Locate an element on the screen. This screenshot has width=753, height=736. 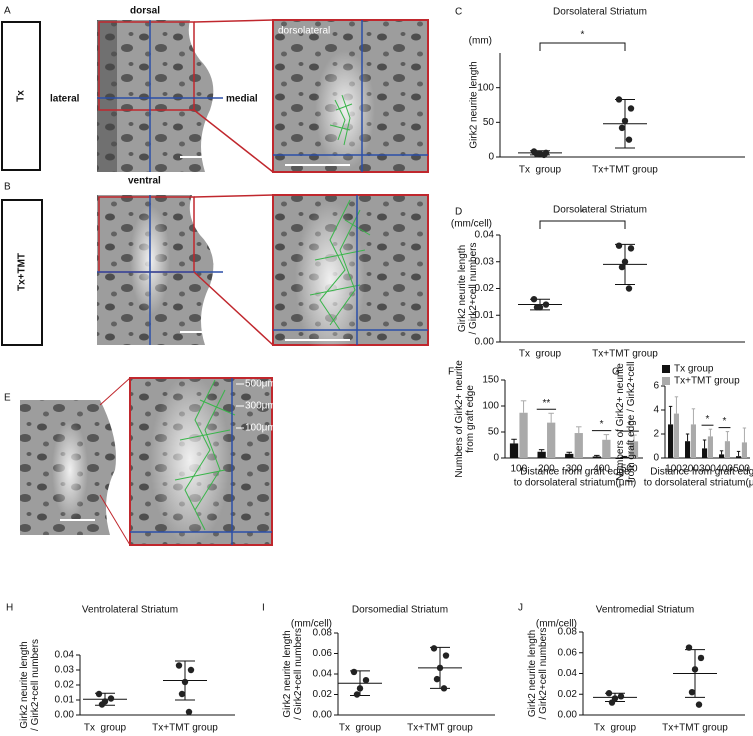
orientation-label: dorsal is located at coordinates (145, 11).